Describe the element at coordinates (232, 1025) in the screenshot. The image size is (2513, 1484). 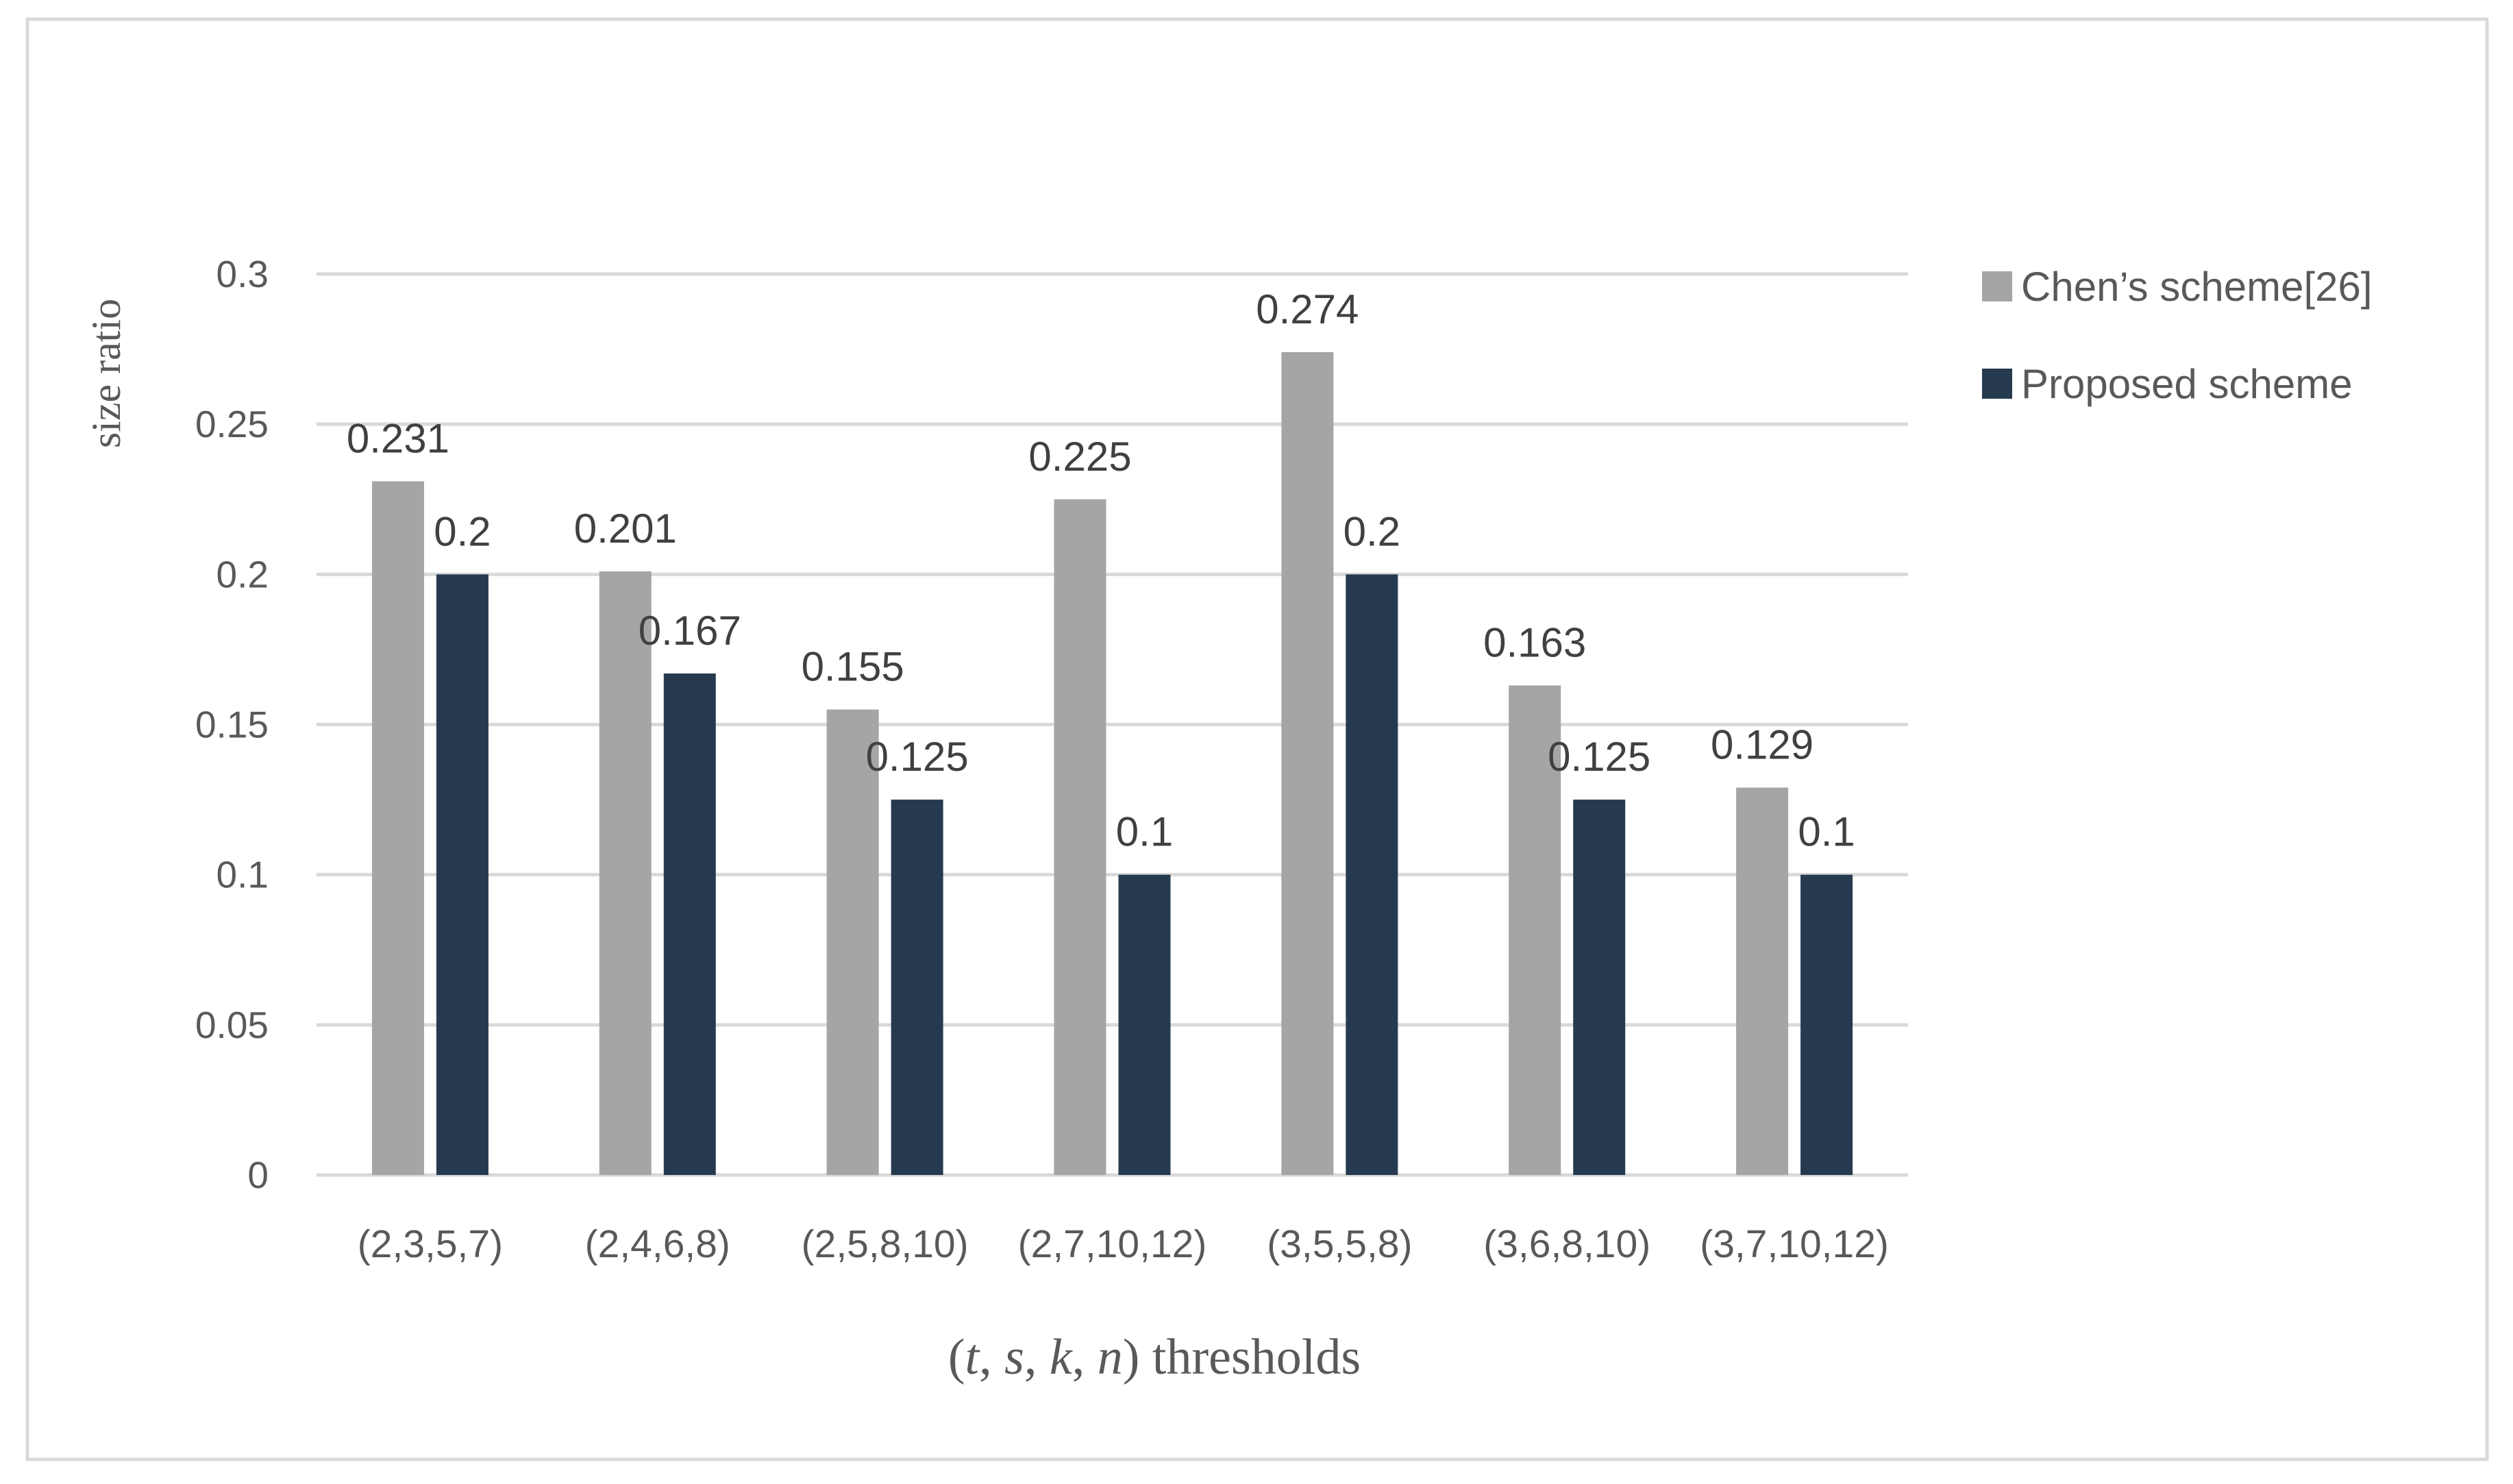
I see `y-tick-label: 0.05` at that location.